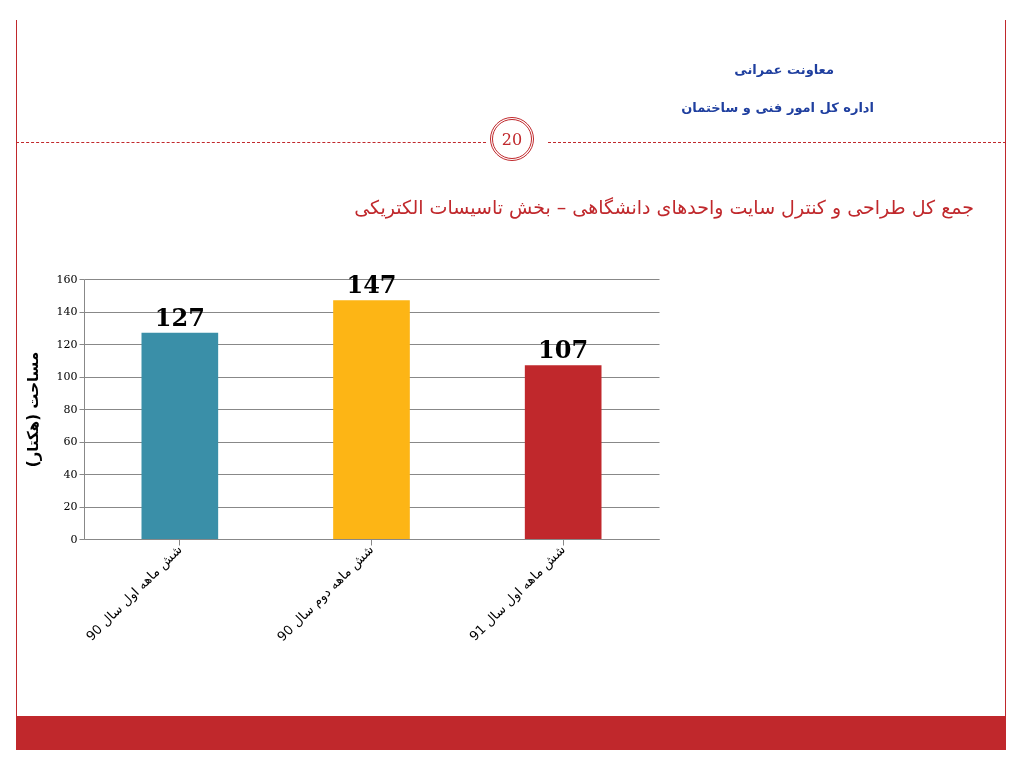  Describe the element at coordinates (512, 139) in the screenshot. I see `text: 20` at that location.